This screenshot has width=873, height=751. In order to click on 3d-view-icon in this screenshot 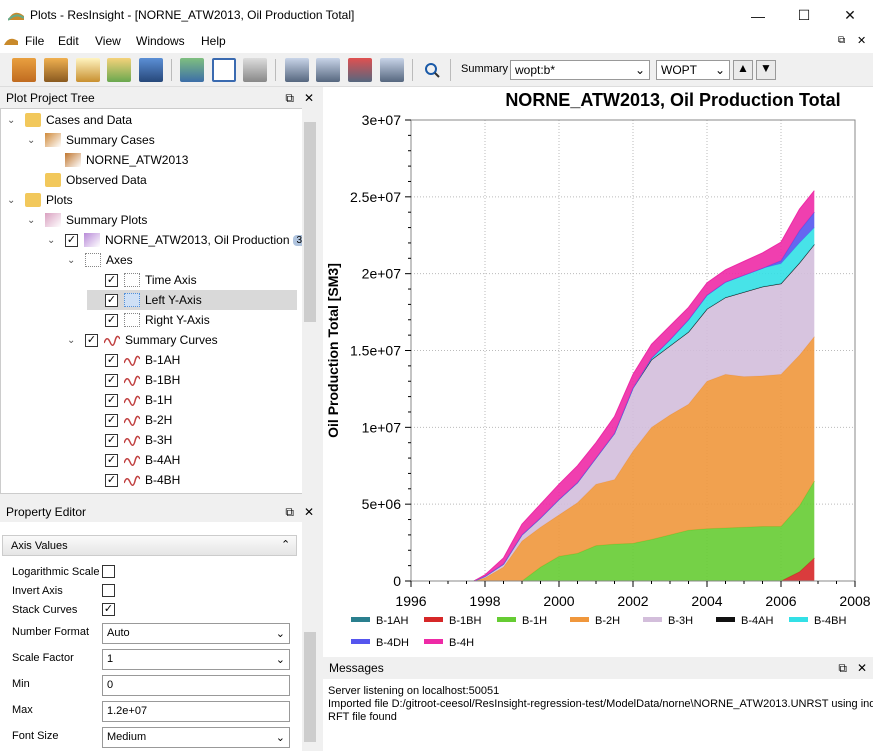, I will do `click(192, 70)`.